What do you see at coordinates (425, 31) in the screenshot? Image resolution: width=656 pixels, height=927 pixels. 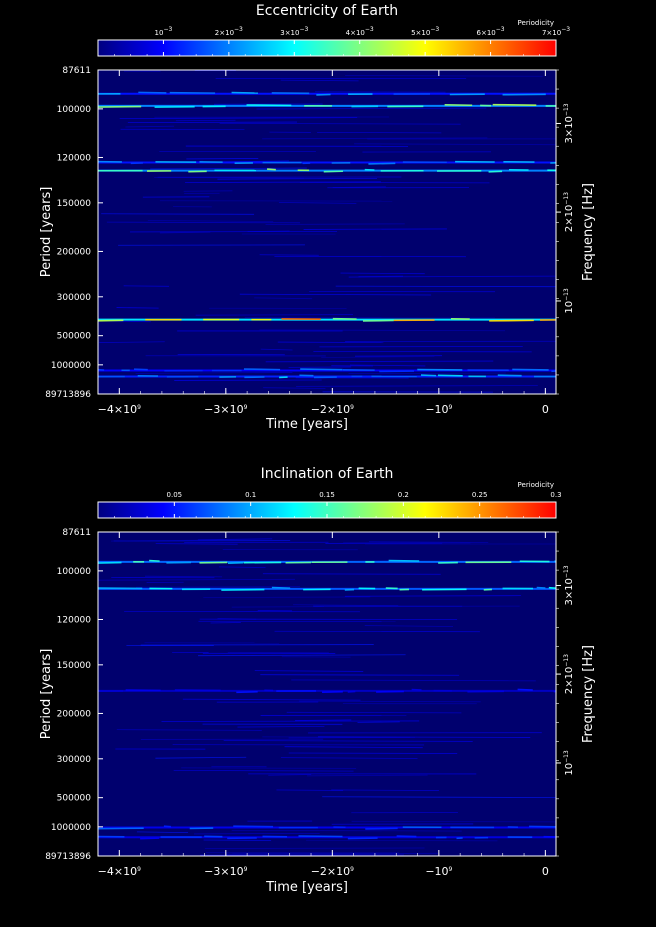 I see `colorbar-tick-label: 5×10⁻³` at bounding box center [425, 31].